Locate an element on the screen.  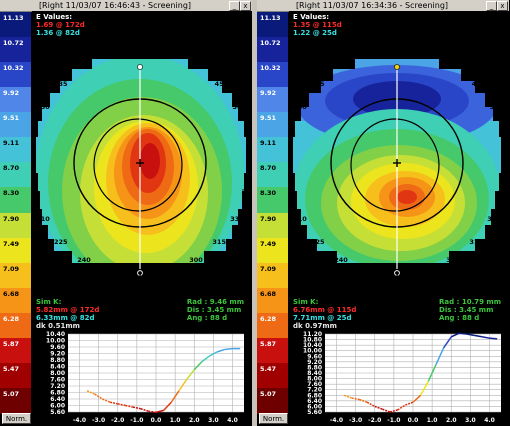
sim-k-delta: dk 0.97mm is located at coordinates (315, 326).